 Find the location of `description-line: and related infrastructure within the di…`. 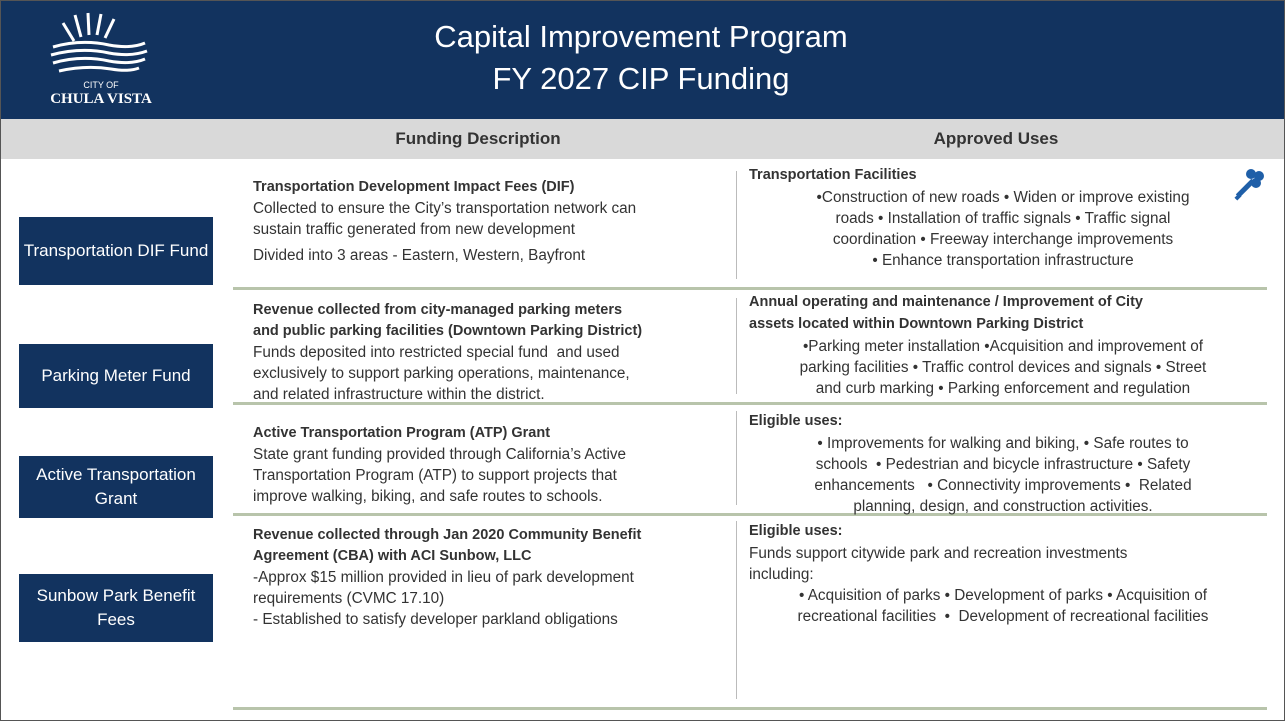

description-line: and related infrastructure within the di… is located at coordinates (399, 394).